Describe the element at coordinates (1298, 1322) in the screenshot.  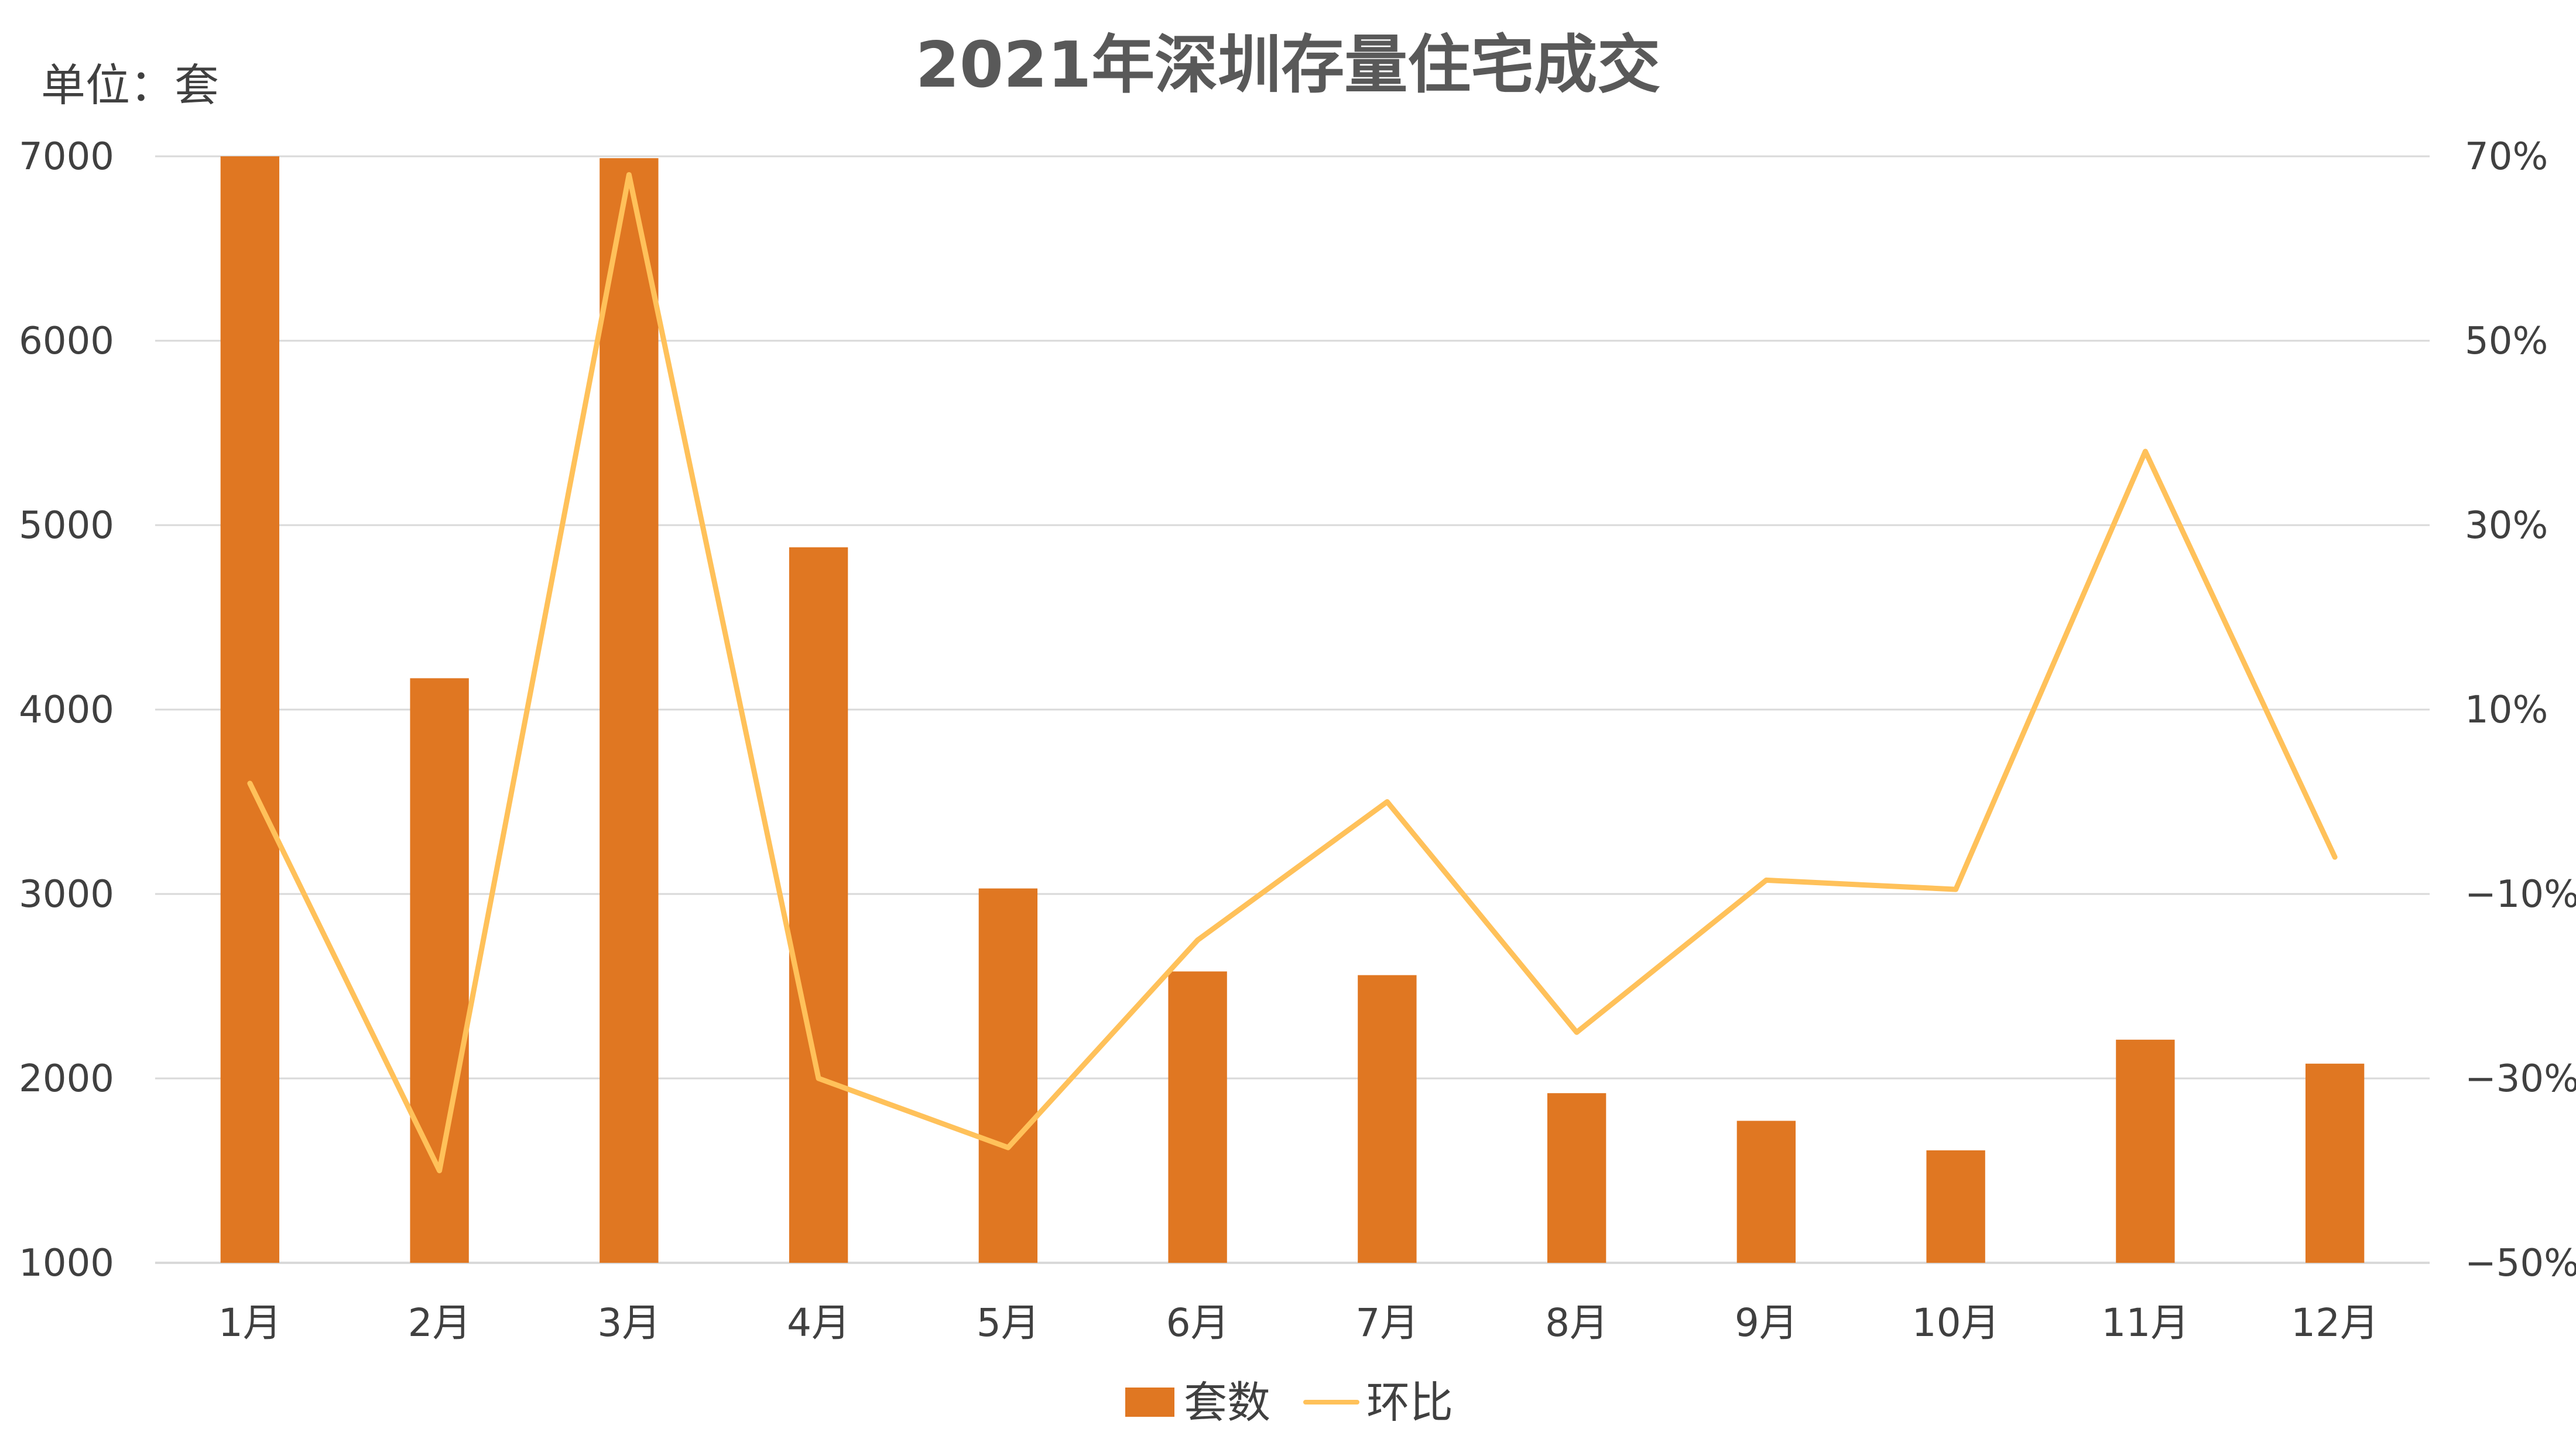
I see `x-axis: 1月 2月 3月 4月 5月 6月 7月 8月 9月 10月 11月 12月` at that location.